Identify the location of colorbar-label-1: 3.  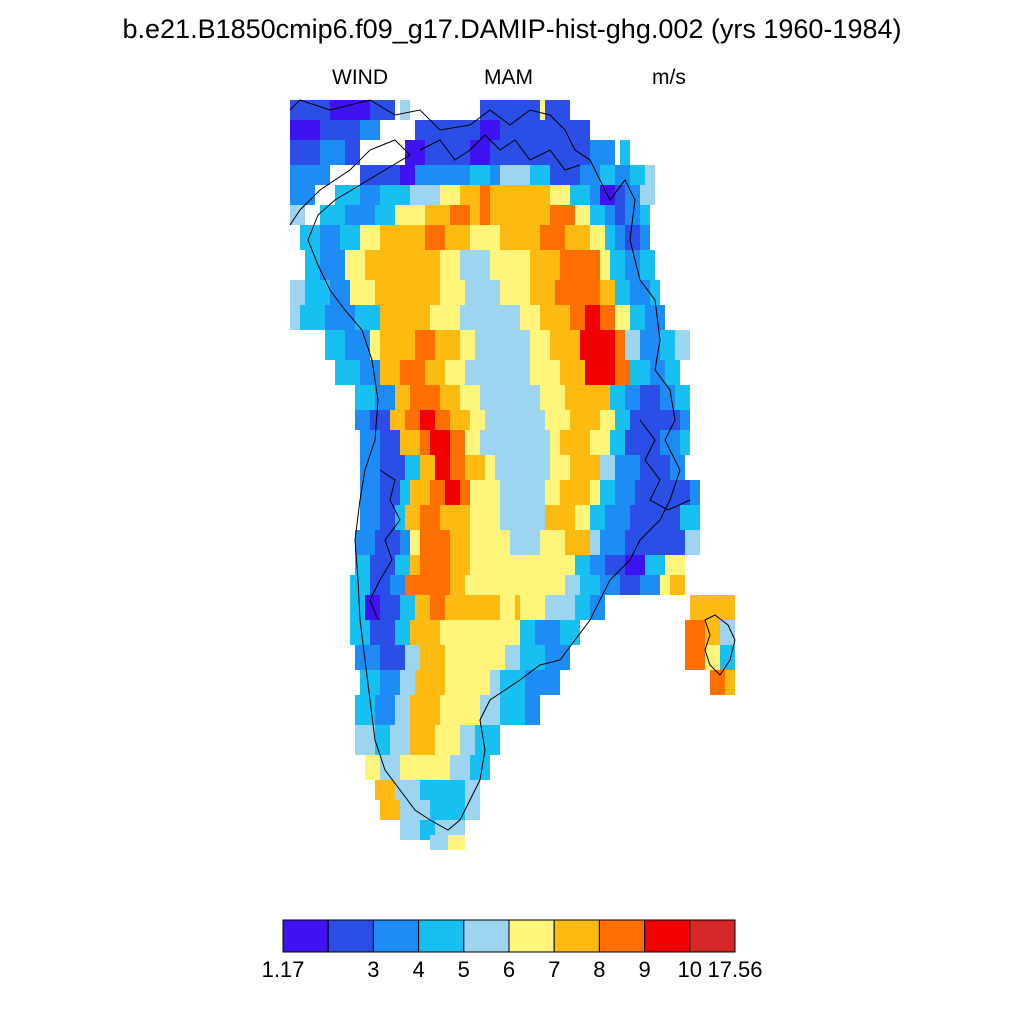
(373, 969).